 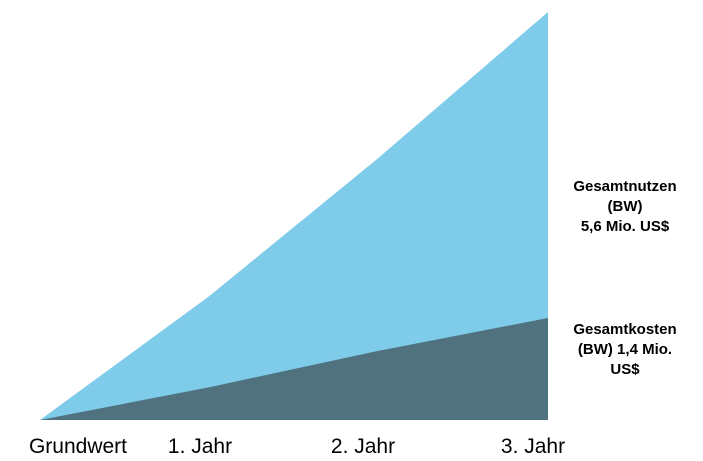 I want to click on x-tick-label: Grundwert, so click(x=78, y=446).